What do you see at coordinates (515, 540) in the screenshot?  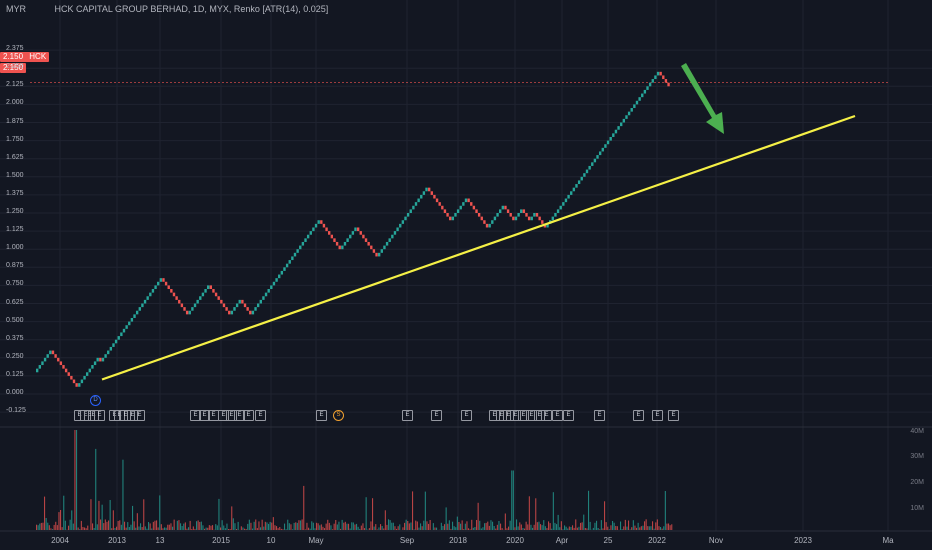 I see `time-tick: 2020` at bounding box center [515, 540].